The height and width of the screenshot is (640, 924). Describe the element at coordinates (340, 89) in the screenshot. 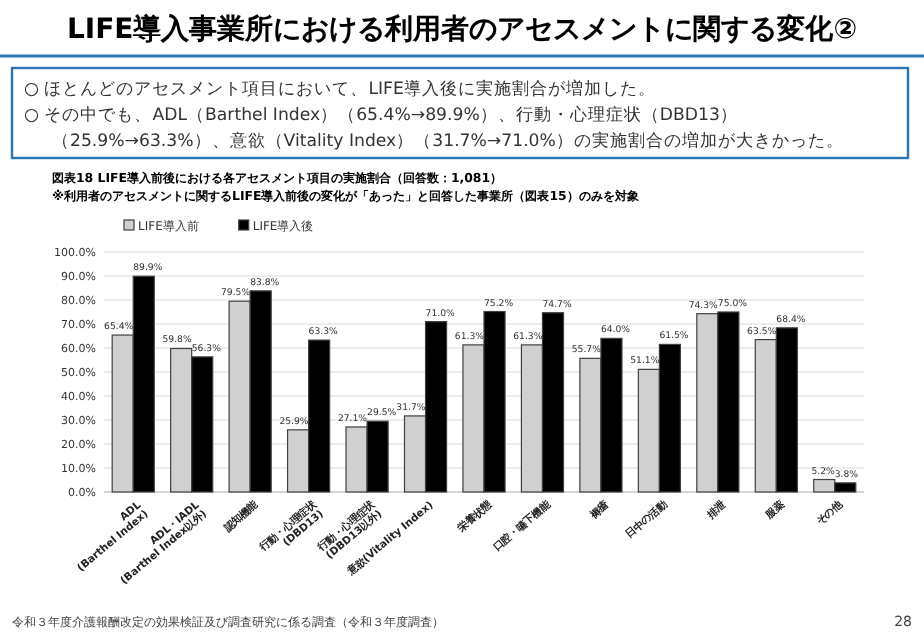

I see `text: ○ ほとんどのアセスメント項目において、LIFE導入後に実施割合が増加した。` at that location.